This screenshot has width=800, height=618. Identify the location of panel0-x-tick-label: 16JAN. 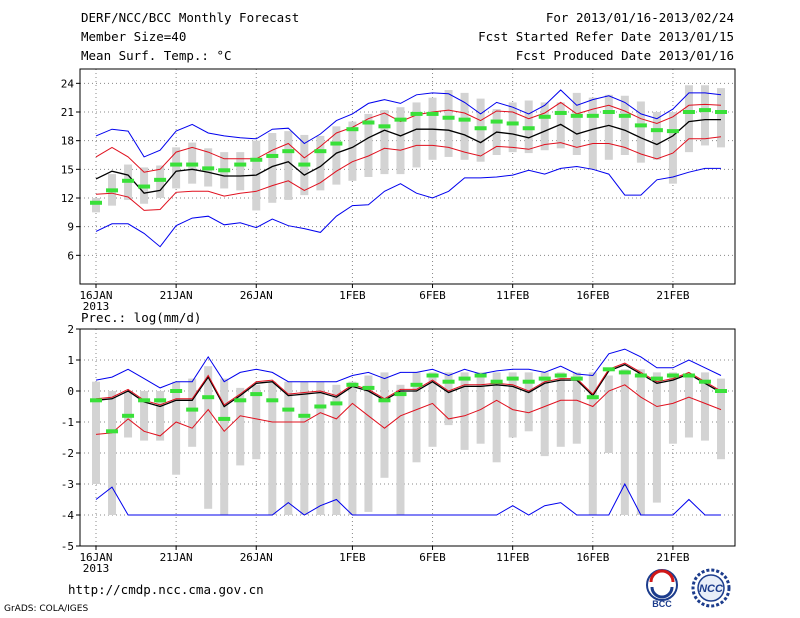
(95, 295).